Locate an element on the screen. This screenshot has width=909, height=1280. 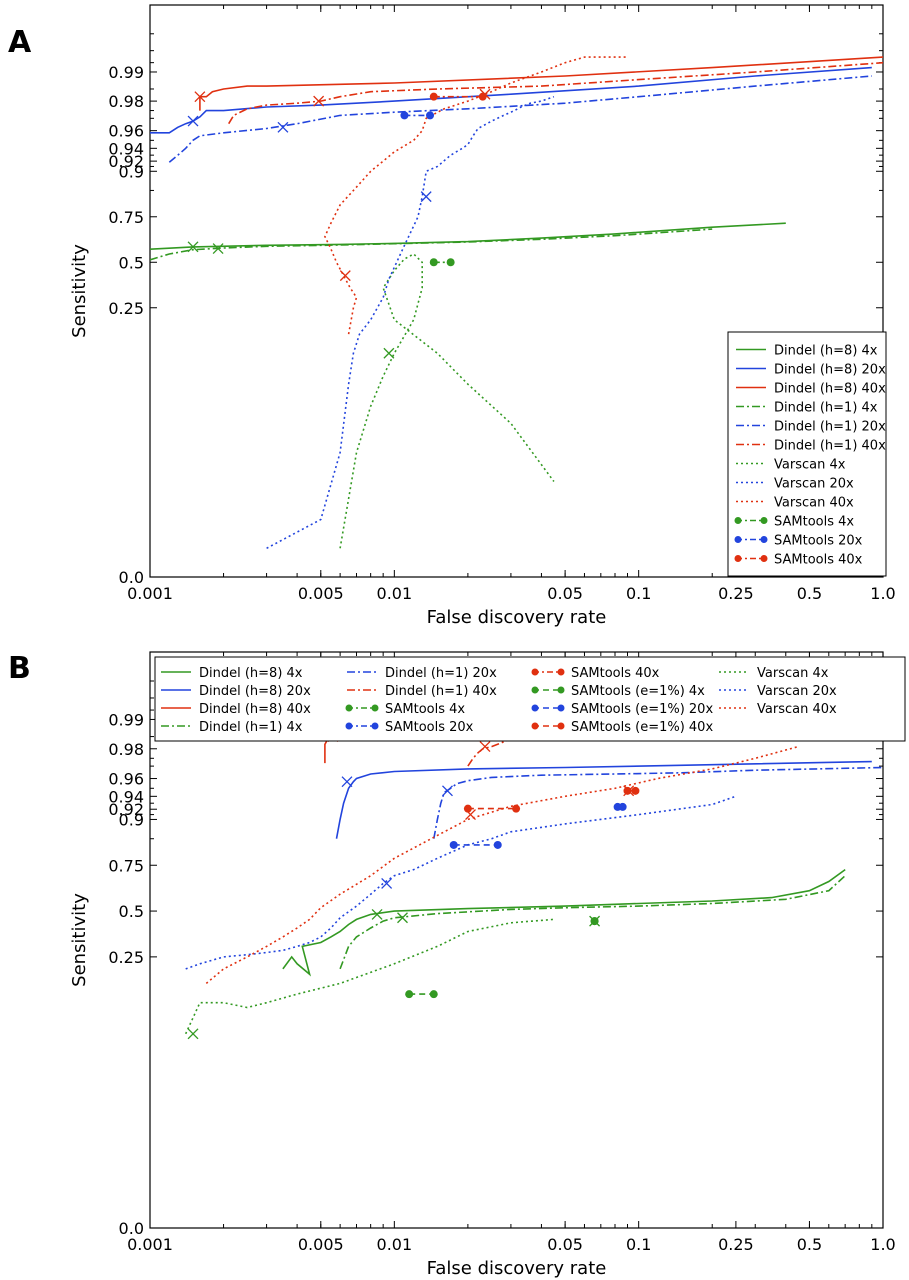
legend-label: Dindel (h=8) 20x is located at coordinates (830, 370).